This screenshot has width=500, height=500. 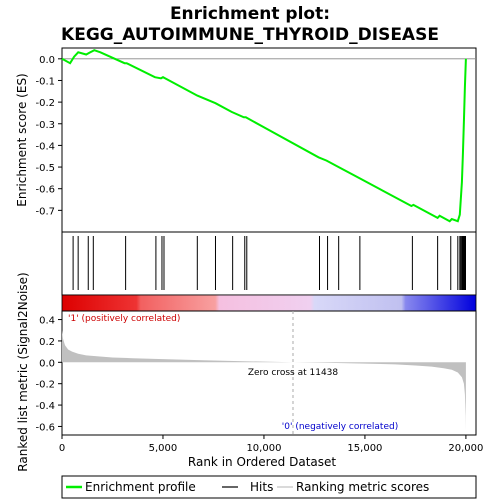 What do you see at coordinates (362, 487) in the screenshot?
I see `legend-label-ranking-metric: Ranking metric scores` at bounding box center [362, 487].